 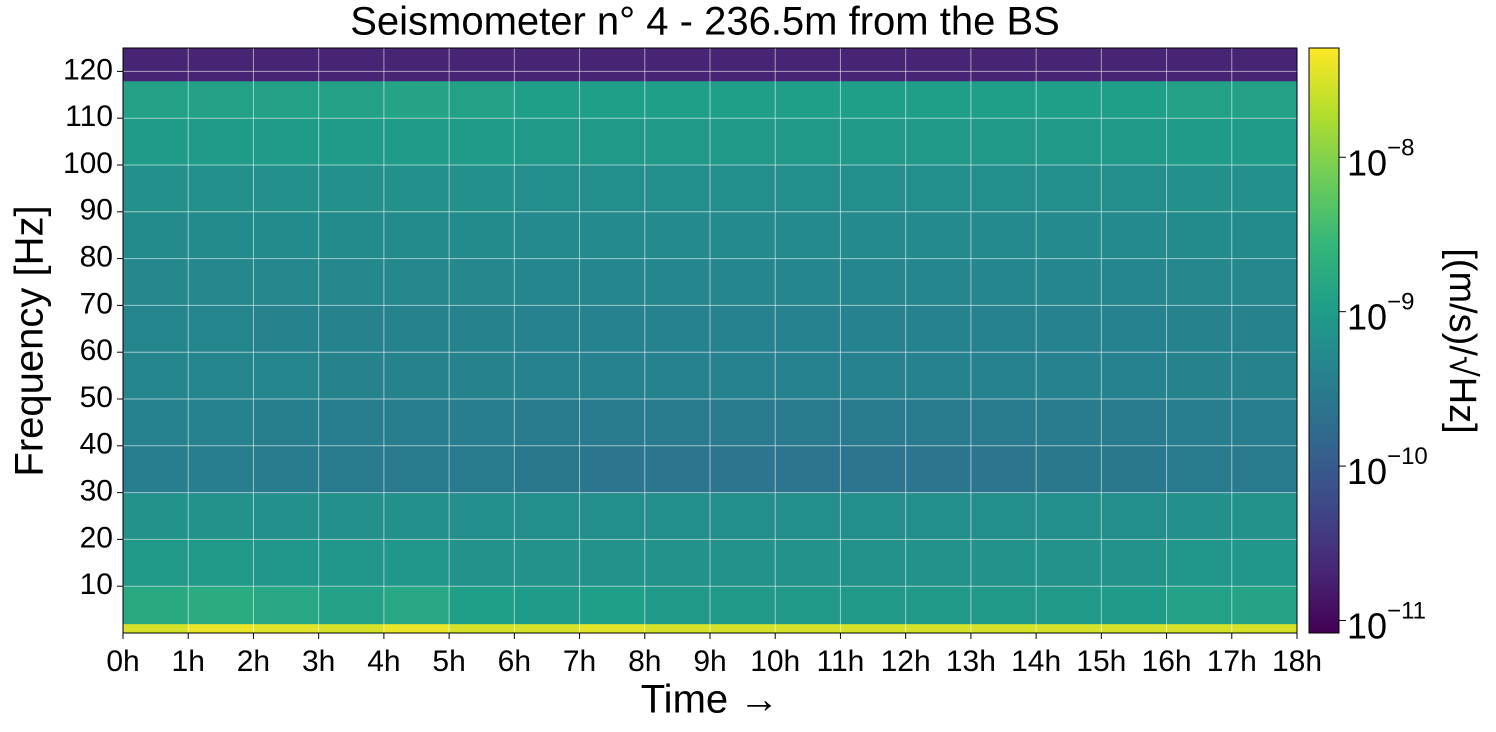 I want to click on colorbar-tick-label: 10−9, so click(x=1380, y=313).